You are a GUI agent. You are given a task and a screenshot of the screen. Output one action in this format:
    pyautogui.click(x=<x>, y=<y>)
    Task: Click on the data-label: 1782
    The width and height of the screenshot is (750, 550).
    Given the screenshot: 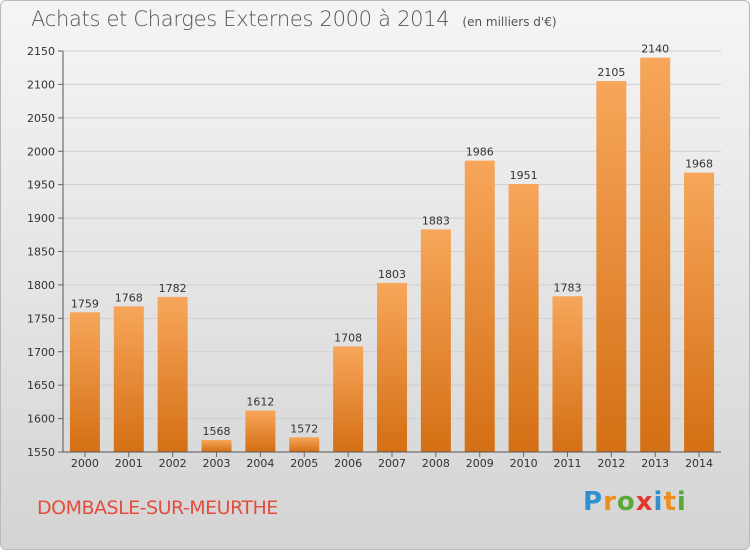 What is the action you would take?
    pyautogui.click(x=173, y=288)
    